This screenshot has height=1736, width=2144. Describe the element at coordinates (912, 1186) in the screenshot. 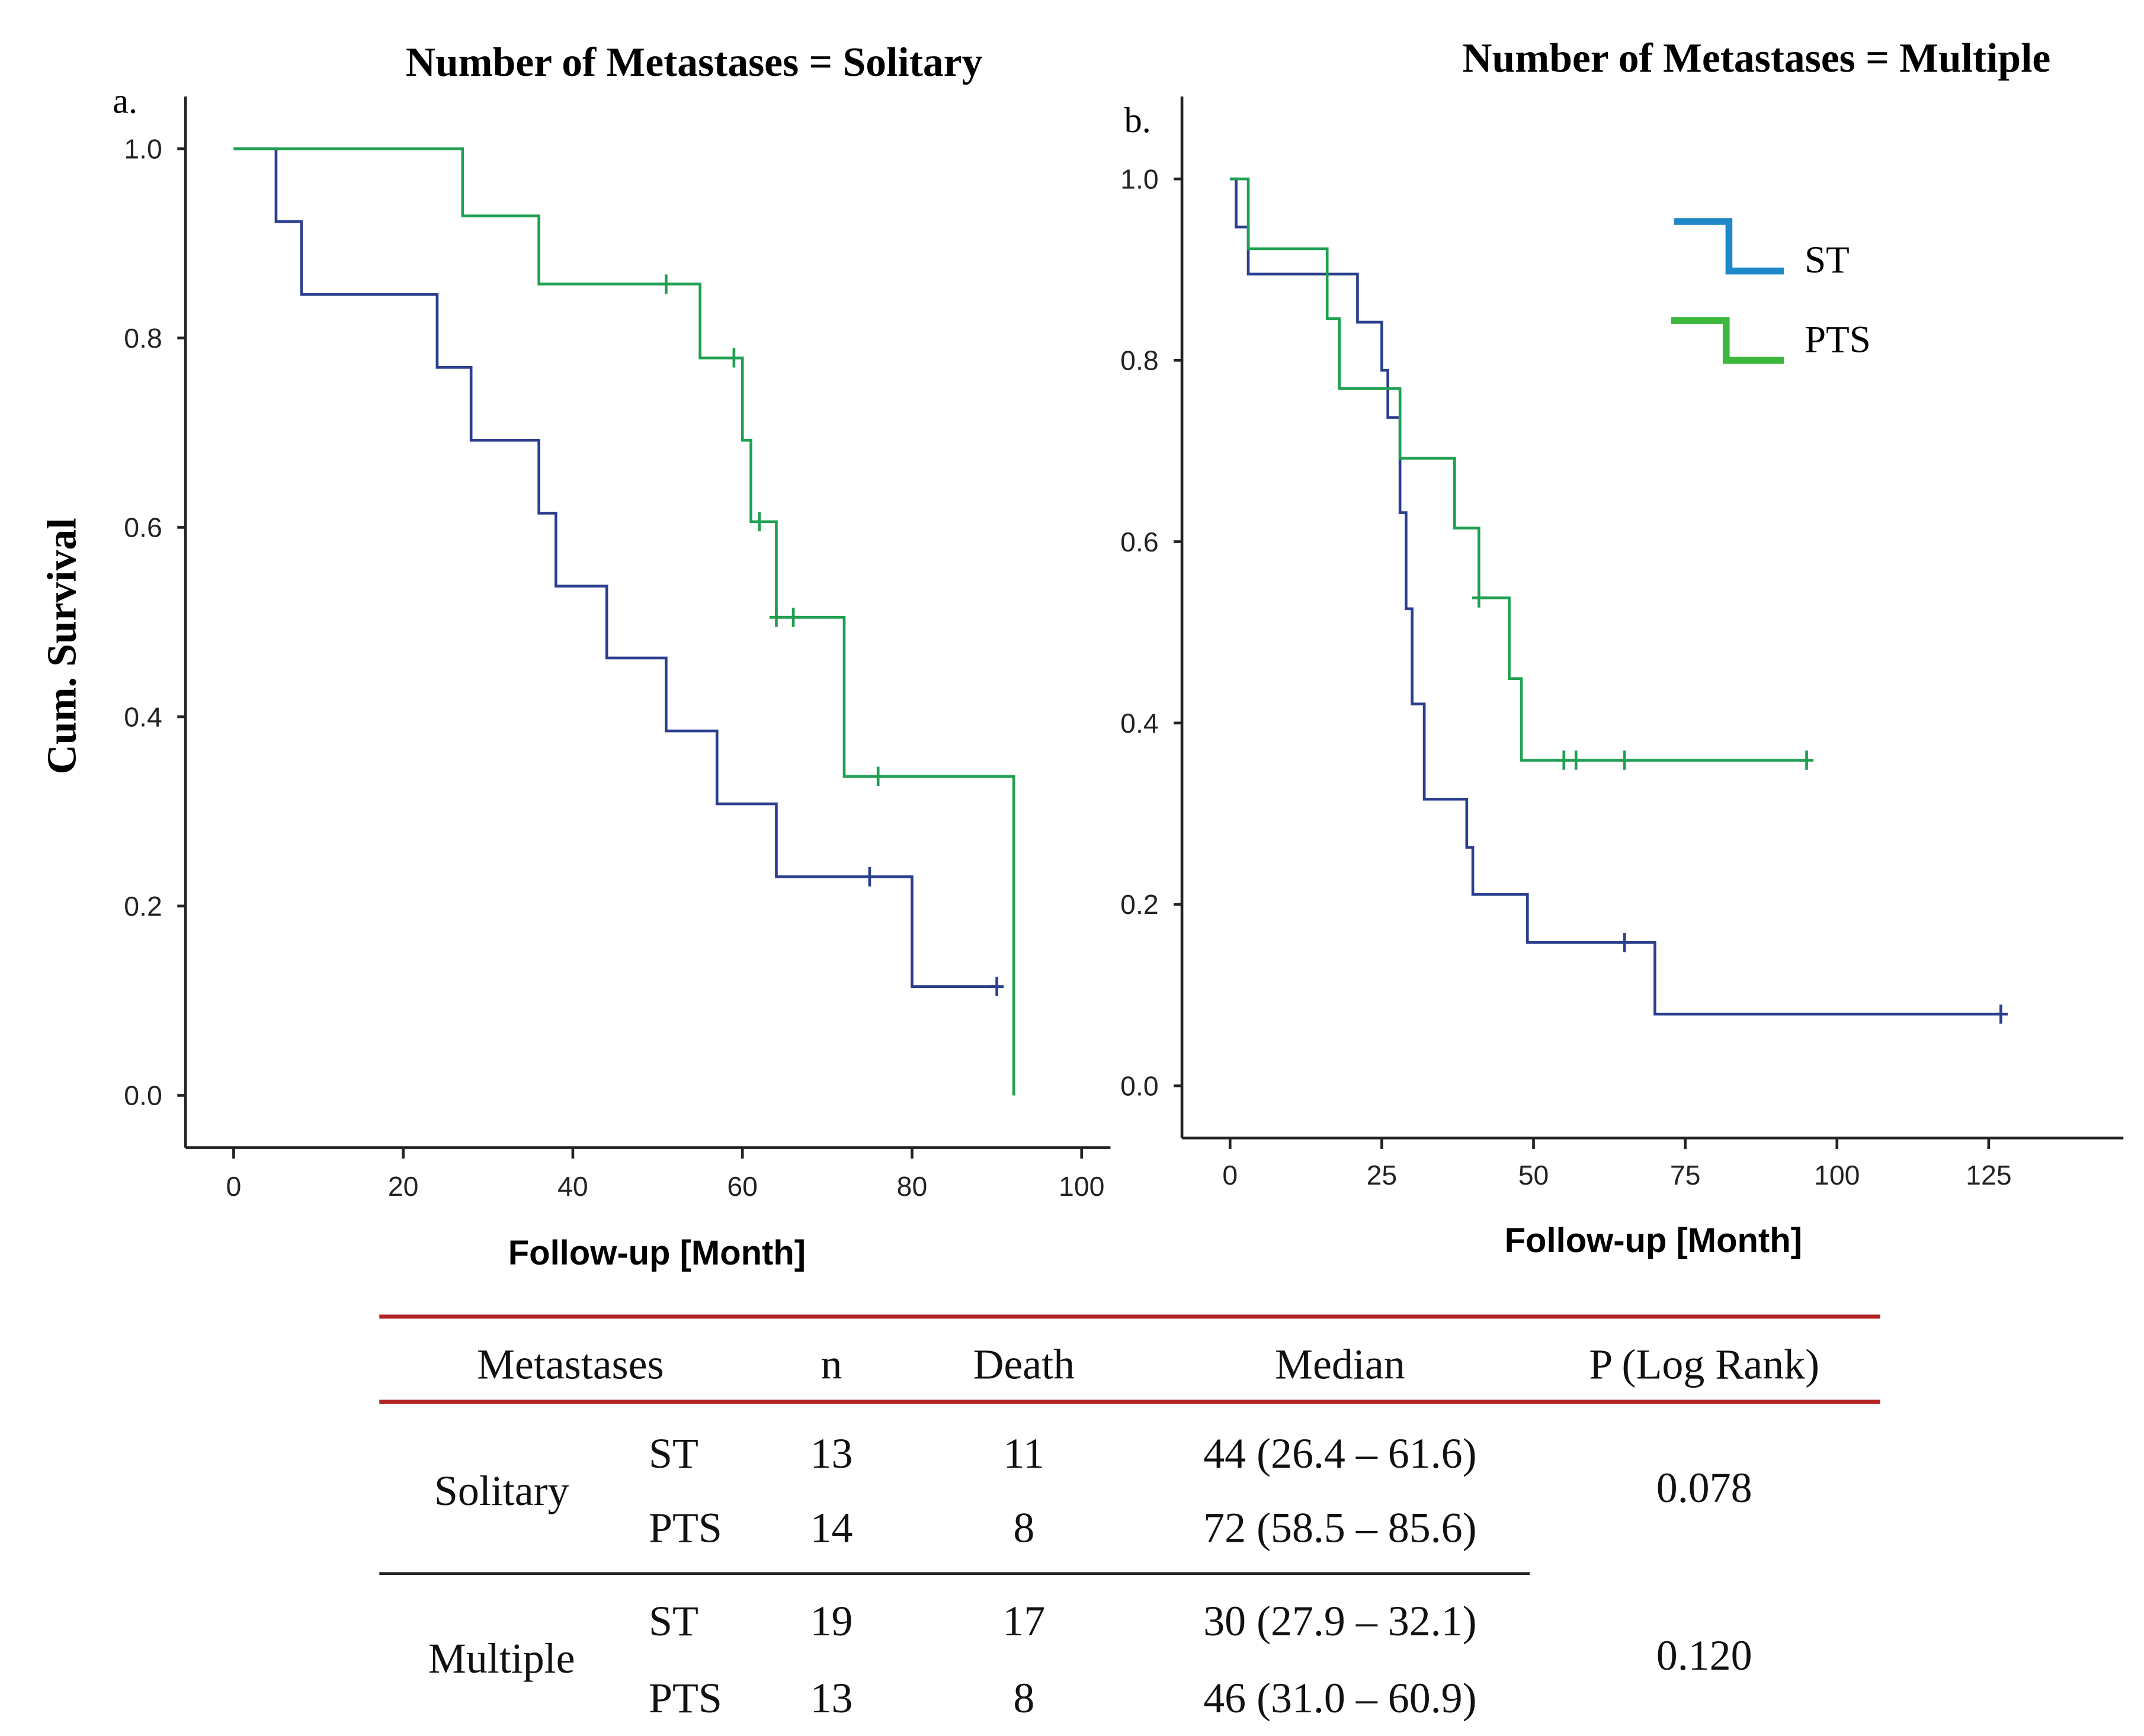

I see `x-tick-label: 80` at that location.